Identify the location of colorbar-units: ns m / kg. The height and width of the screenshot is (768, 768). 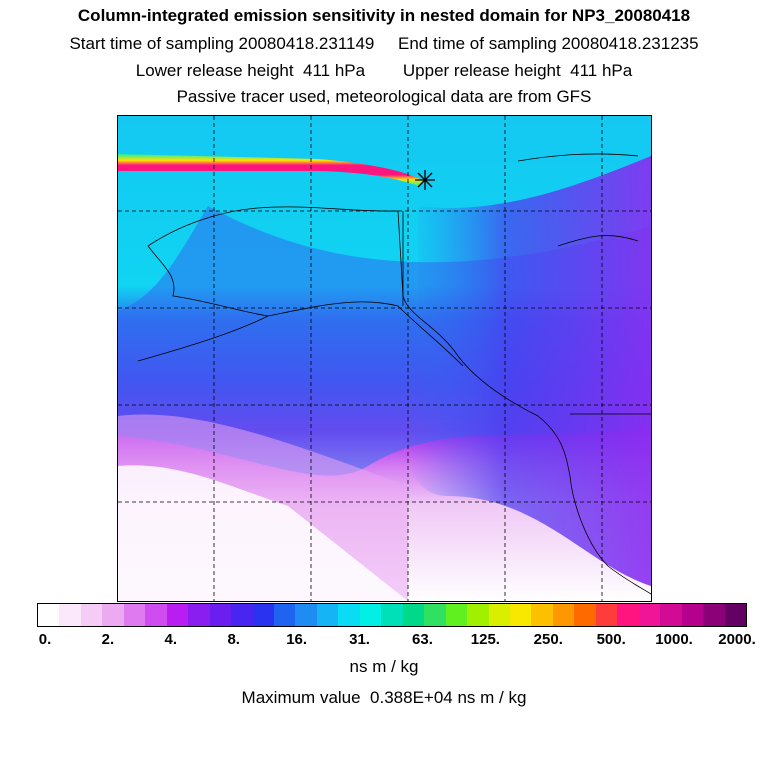
(384, 666).